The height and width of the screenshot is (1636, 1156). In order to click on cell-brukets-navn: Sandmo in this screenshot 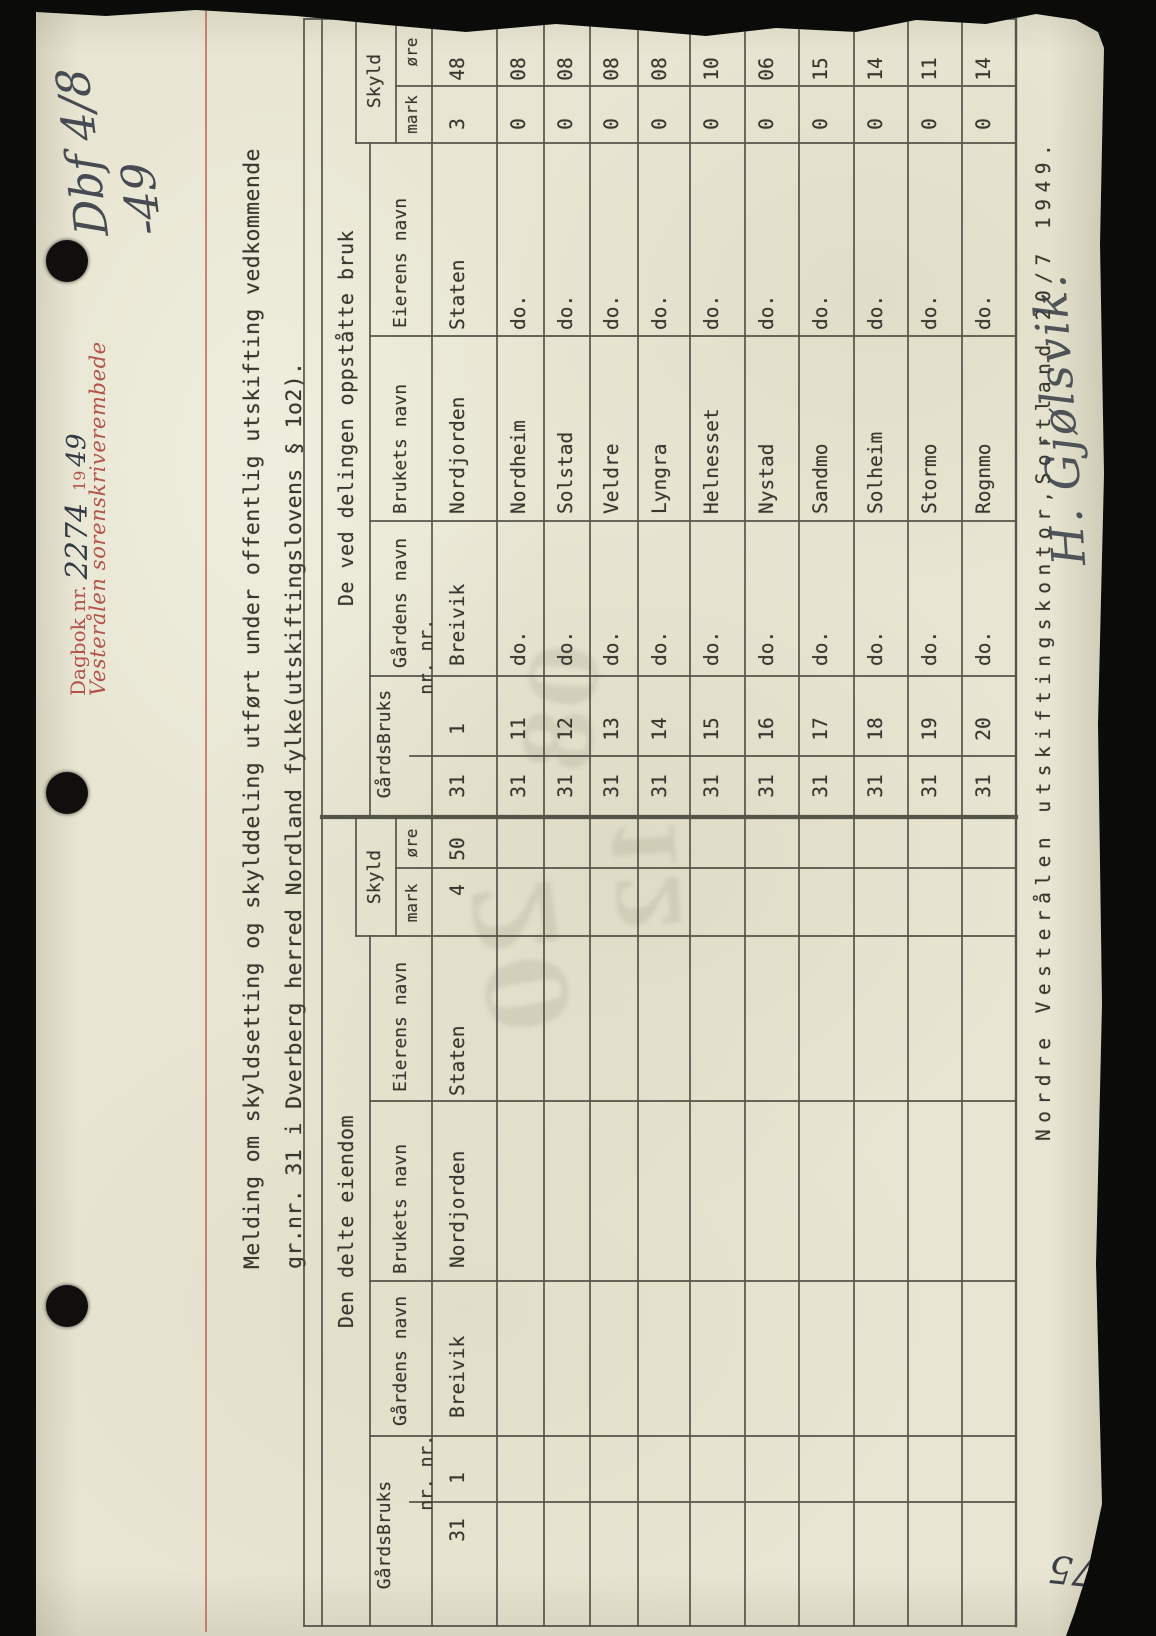, I will do `click(820, 478)`.